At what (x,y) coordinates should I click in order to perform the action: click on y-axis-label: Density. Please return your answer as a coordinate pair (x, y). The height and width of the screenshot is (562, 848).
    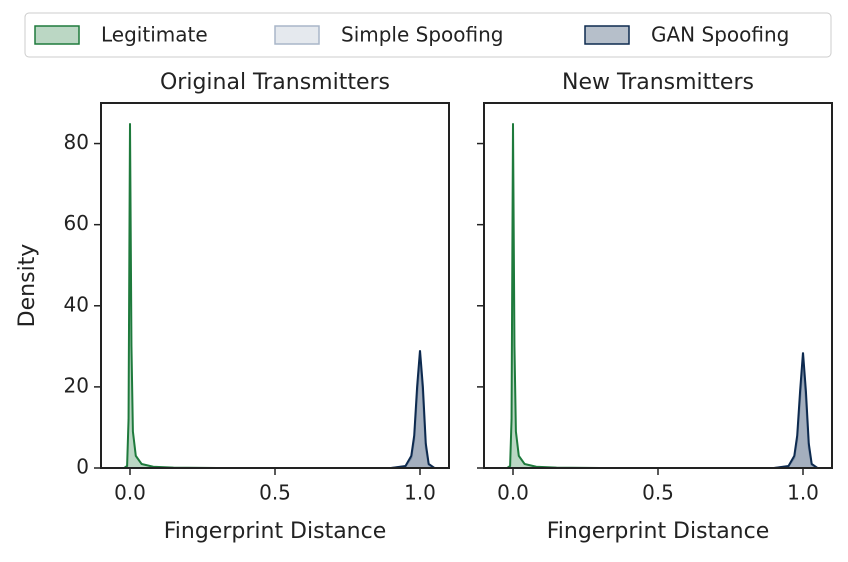
    Looking at the image, I should click on (27, 286).